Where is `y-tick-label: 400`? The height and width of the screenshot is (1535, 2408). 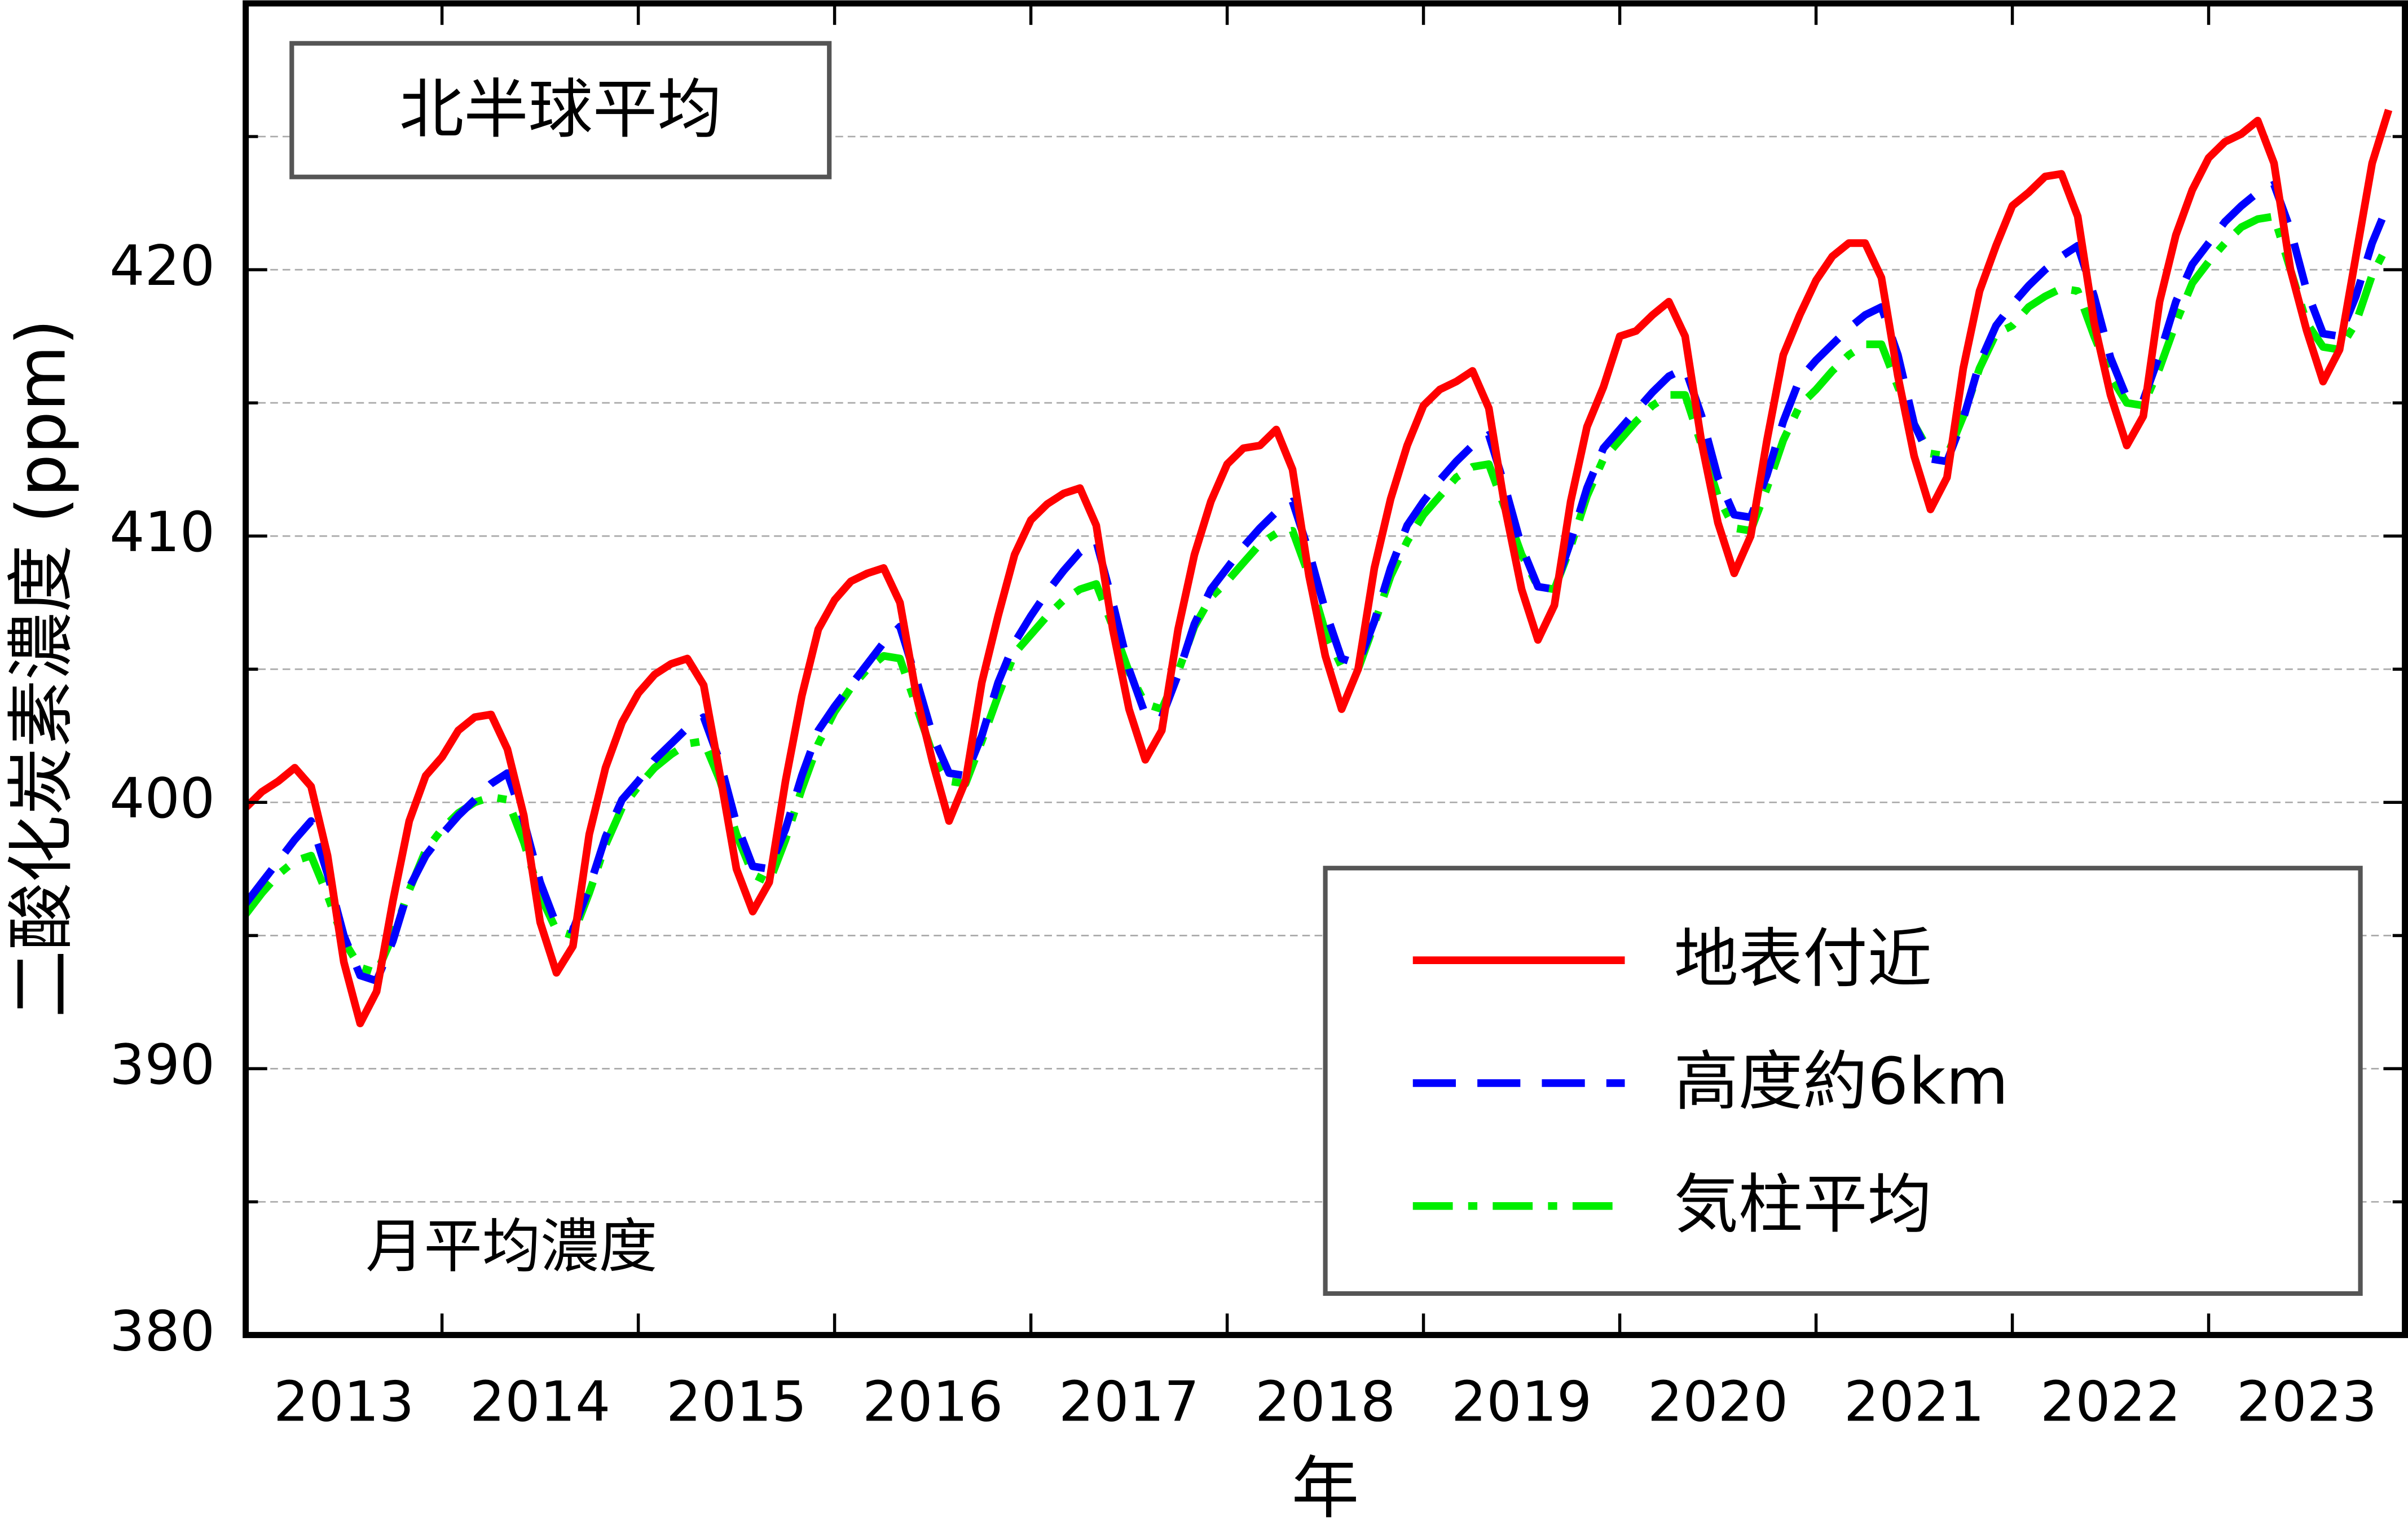
y-tick-label: 400 is located at coordinates (162, 799).